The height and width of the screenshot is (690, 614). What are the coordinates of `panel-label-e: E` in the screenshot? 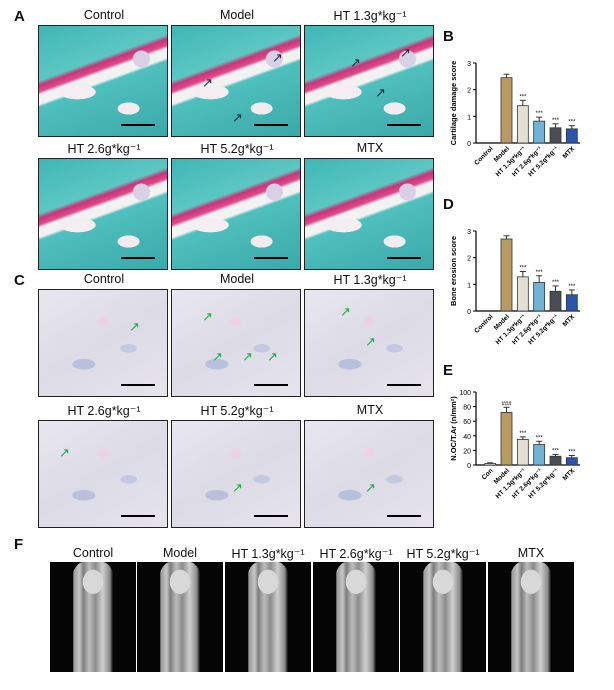 It's located at (448, 370).